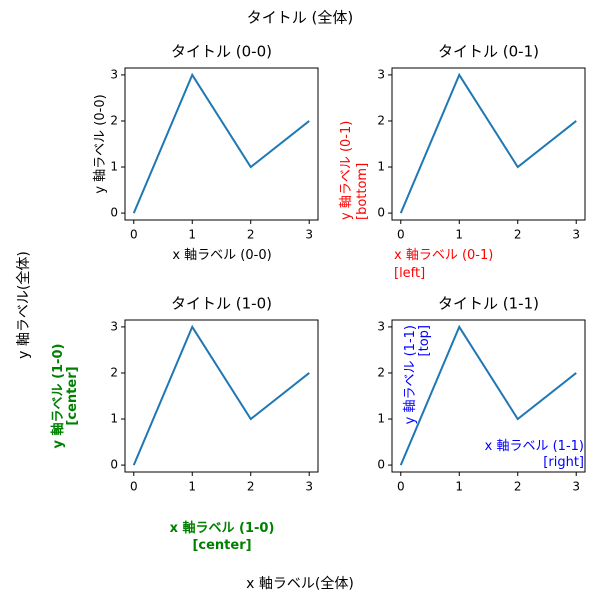  What do you see at coordinates (563, 462) in the screenshot?
I see `x-axis-label-line: [right]` at bounding box center [563, 462].